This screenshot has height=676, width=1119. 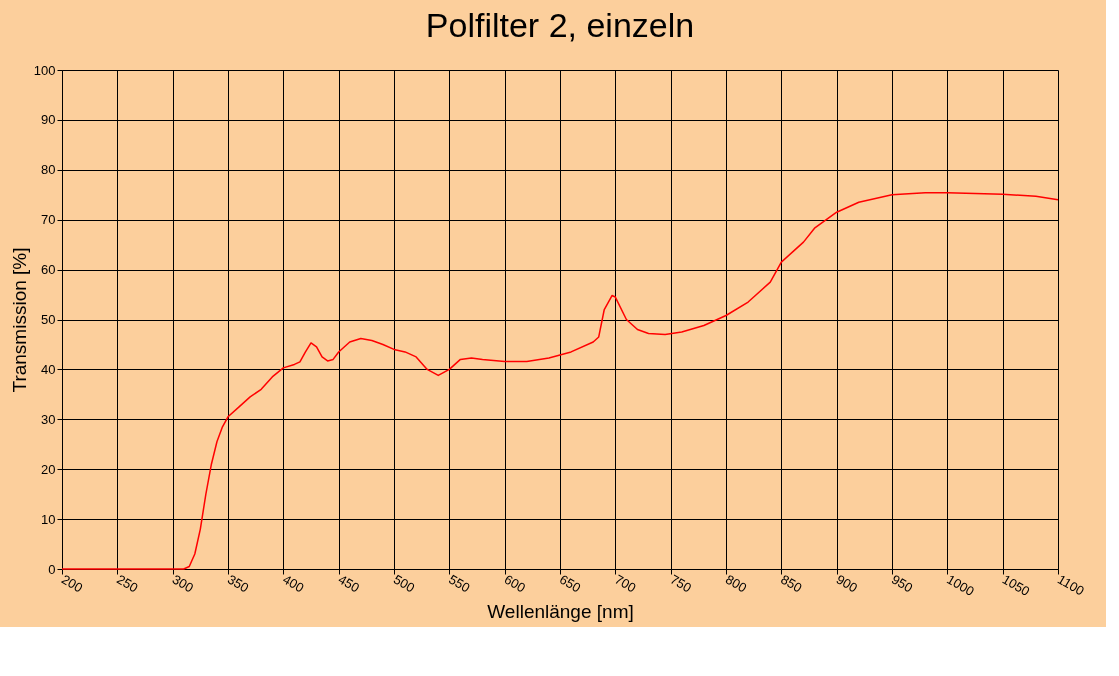 I want to click on y-tick-label: 0, so click(x=52, y=569).